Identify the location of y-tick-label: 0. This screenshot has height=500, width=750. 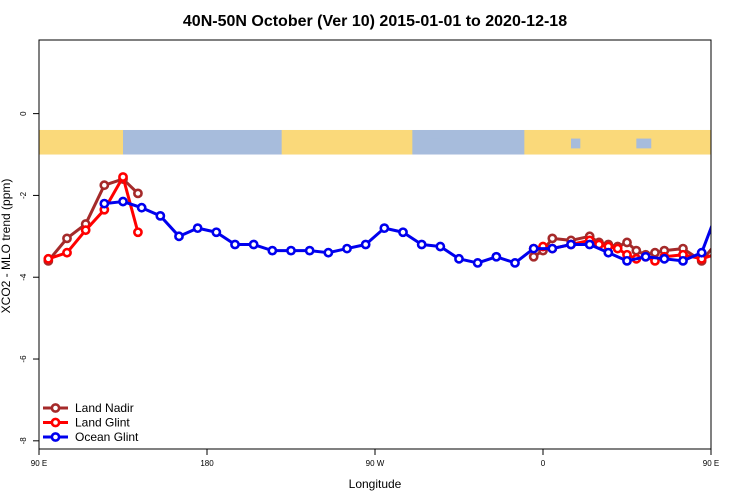
(23, 113).